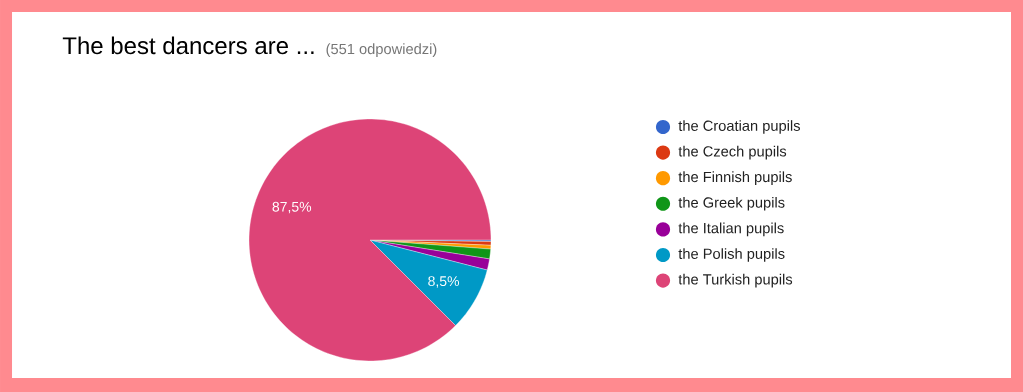 This screenshot has height=392, width=1023. What do you see at coordinates (731, 255) in the screenshot?
I see `legend-label: the Polish pupils` at bounding box center [731, 255].